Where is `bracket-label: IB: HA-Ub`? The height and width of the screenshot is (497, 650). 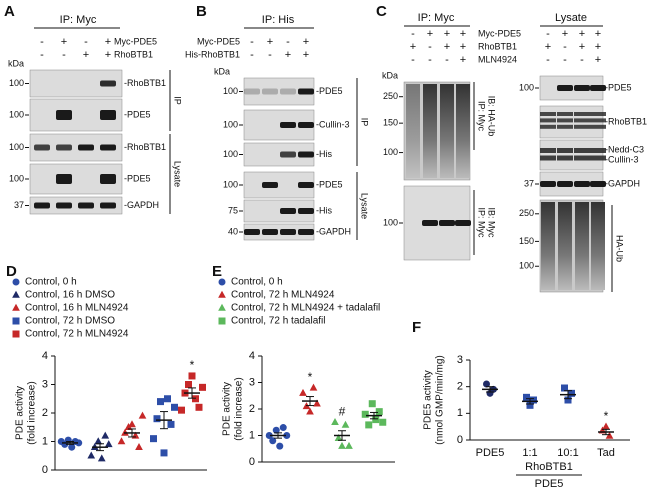
bracket-label: IB: HA-Ub is located at coordinates (492, 116).